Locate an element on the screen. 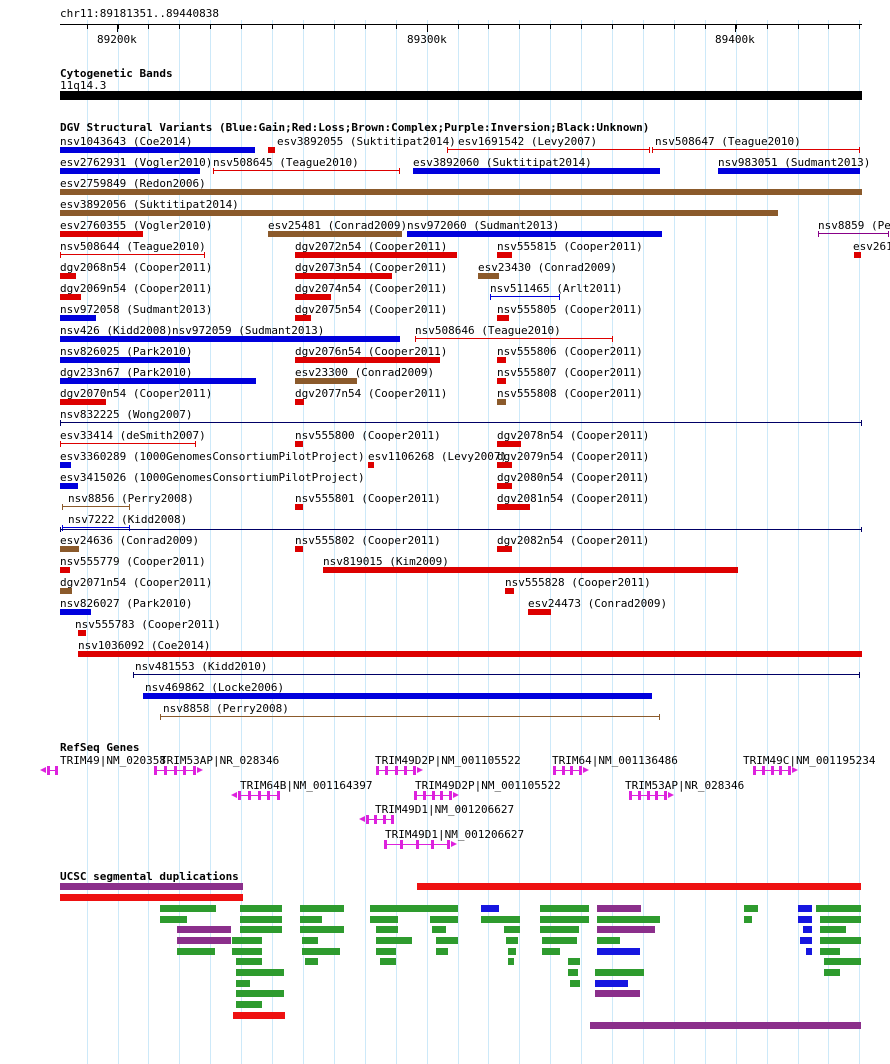 This screenshot has width=890, height=1064. variant-label: nsv508645 (Teague2010) is located at coordinates (286, 162).